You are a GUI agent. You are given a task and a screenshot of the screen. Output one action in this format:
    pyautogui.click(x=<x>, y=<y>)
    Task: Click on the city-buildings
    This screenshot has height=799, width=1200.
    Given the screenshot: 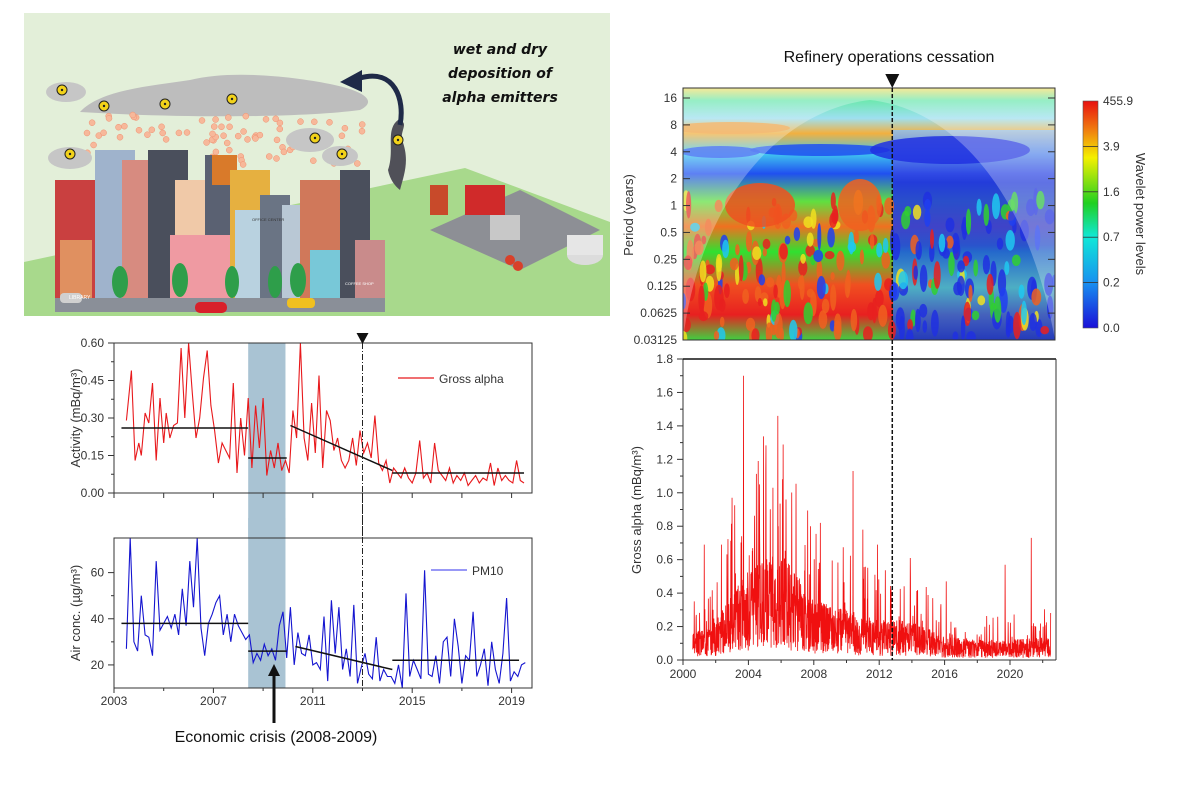 What is the action you would take?
    pyautogui.click(x=220, y=225)
    